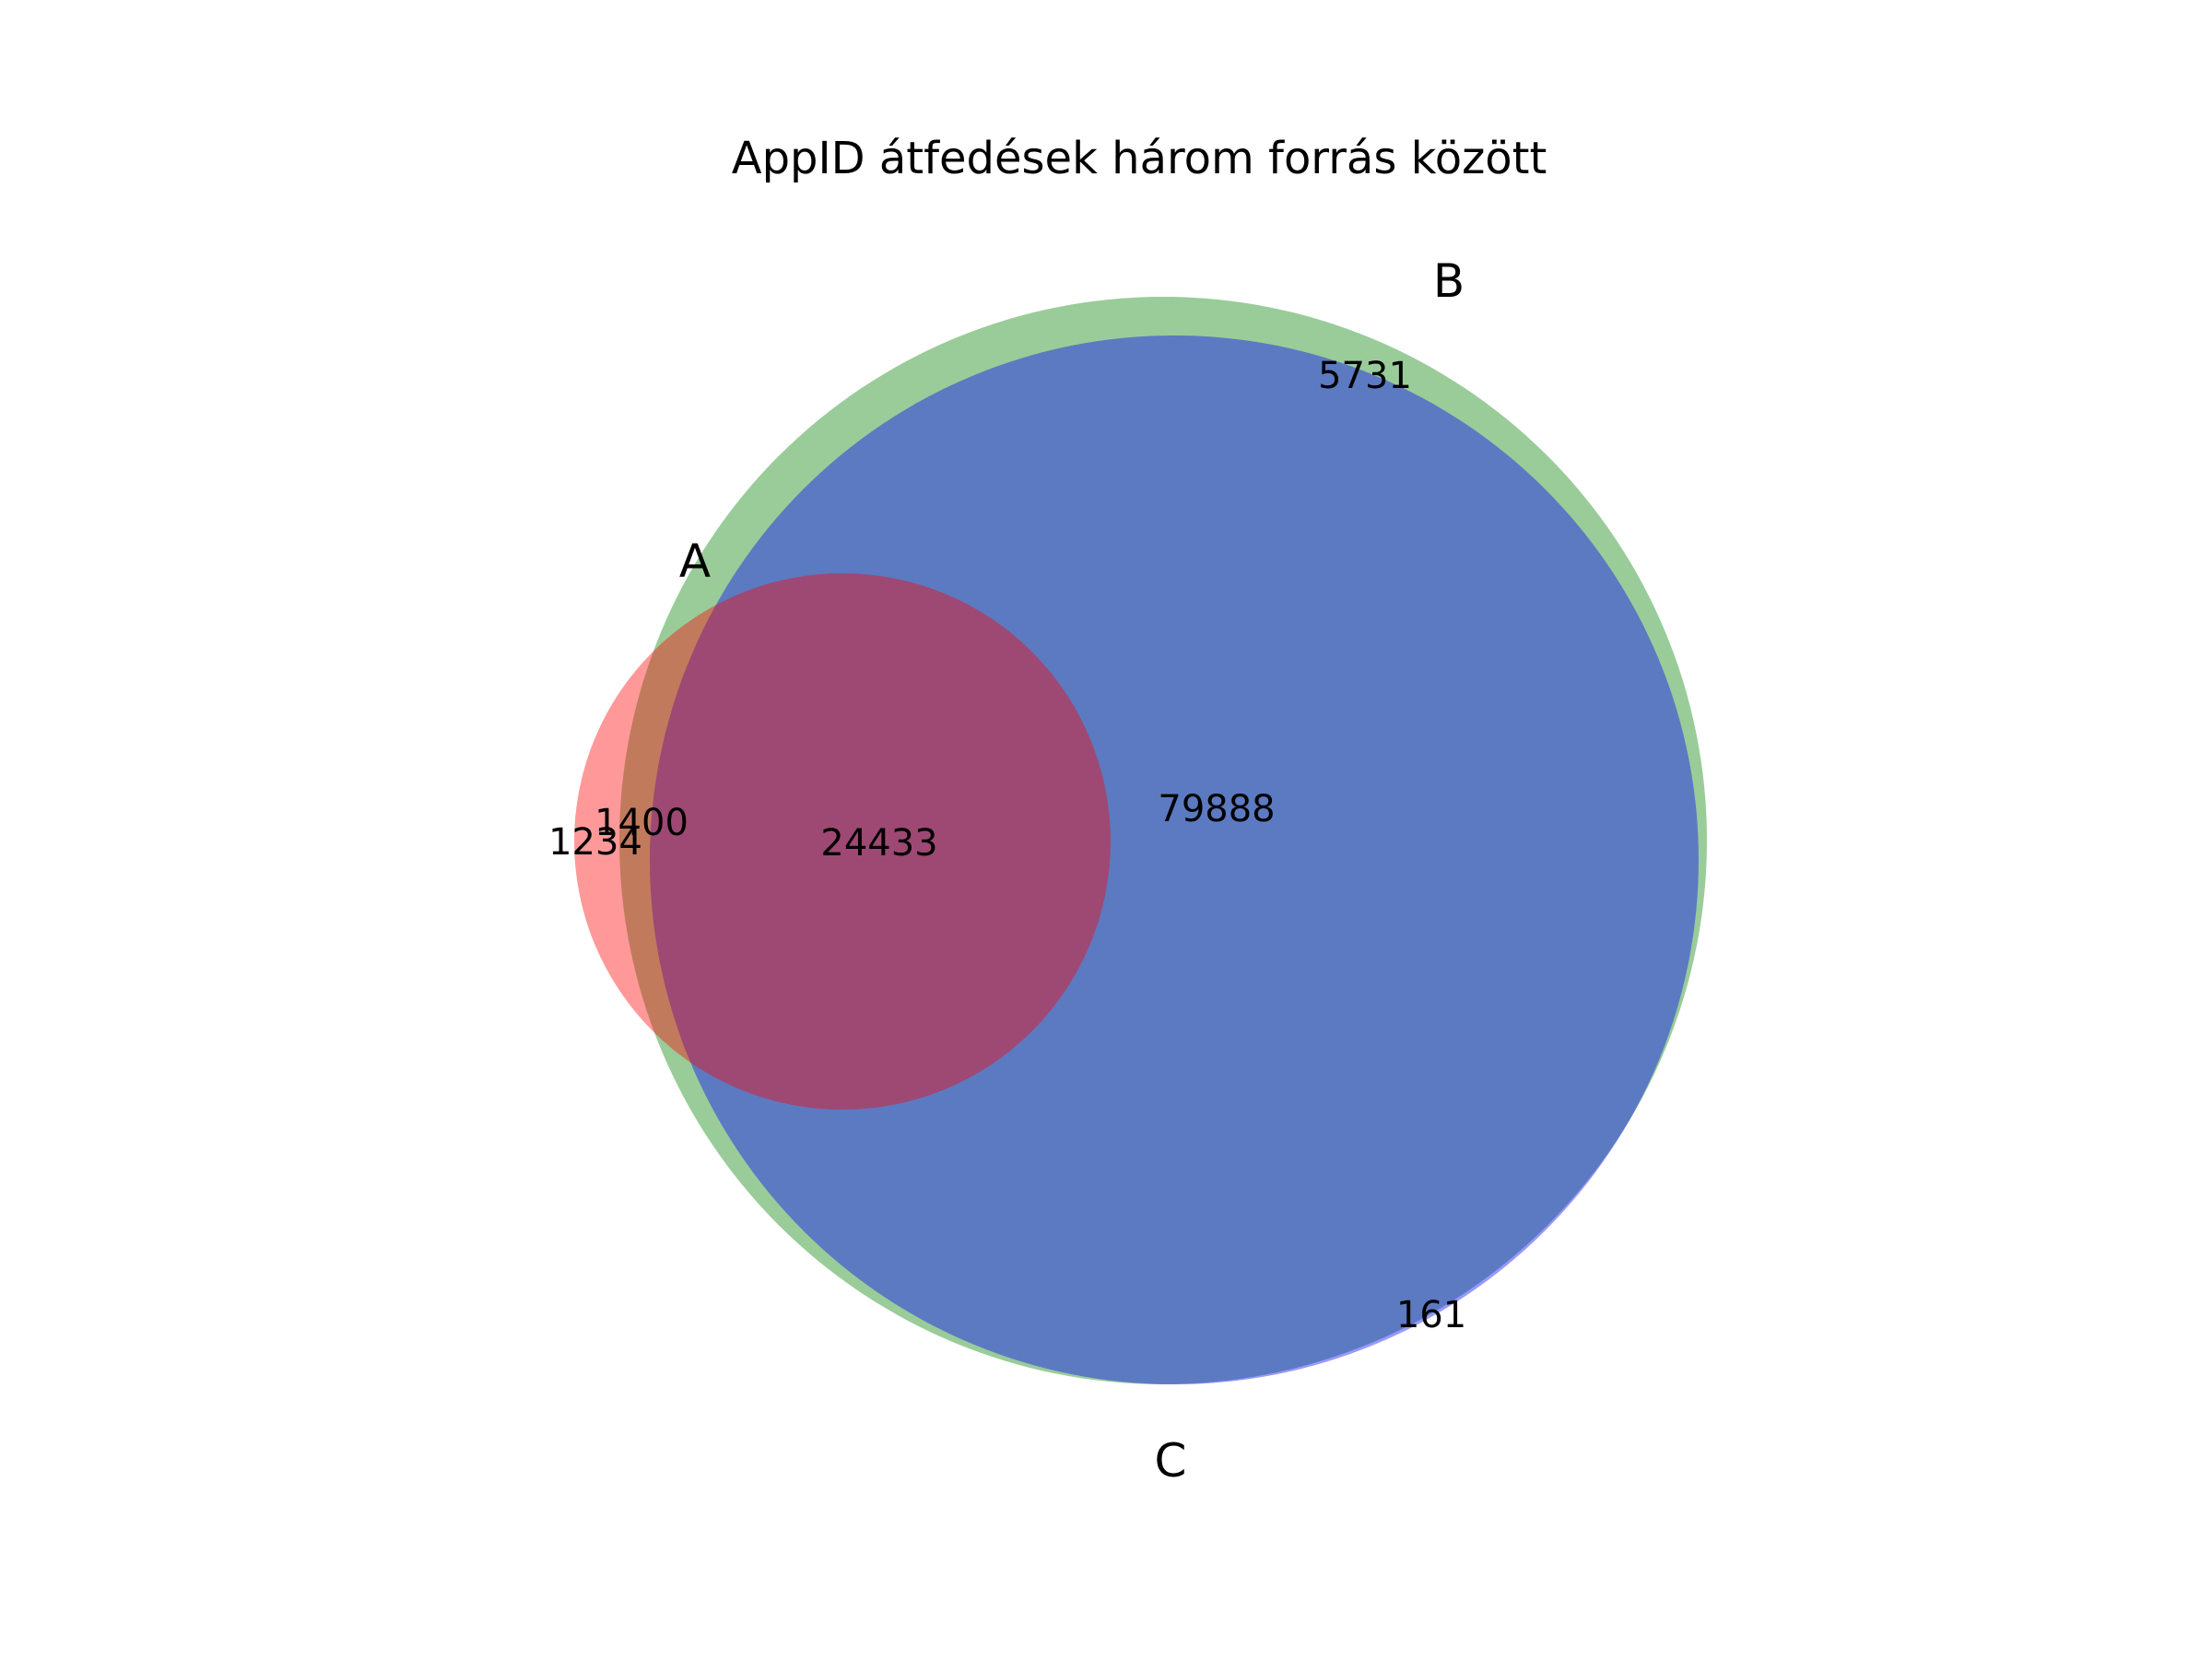  What do you see at coordinates (1431, 1315) in the screenshot?
I see `region-c-only-count: 161` at bounding box center [1431, 1315].